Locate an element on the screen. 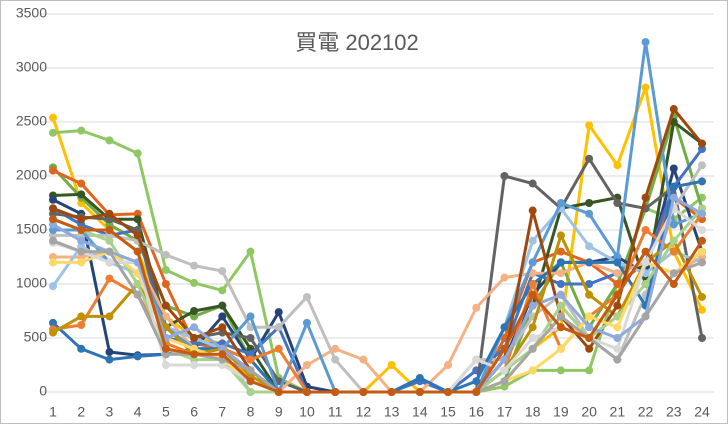 This screenshot has height=424, width=728. x-tick-label: 9 is located at coordinates (279, 412).